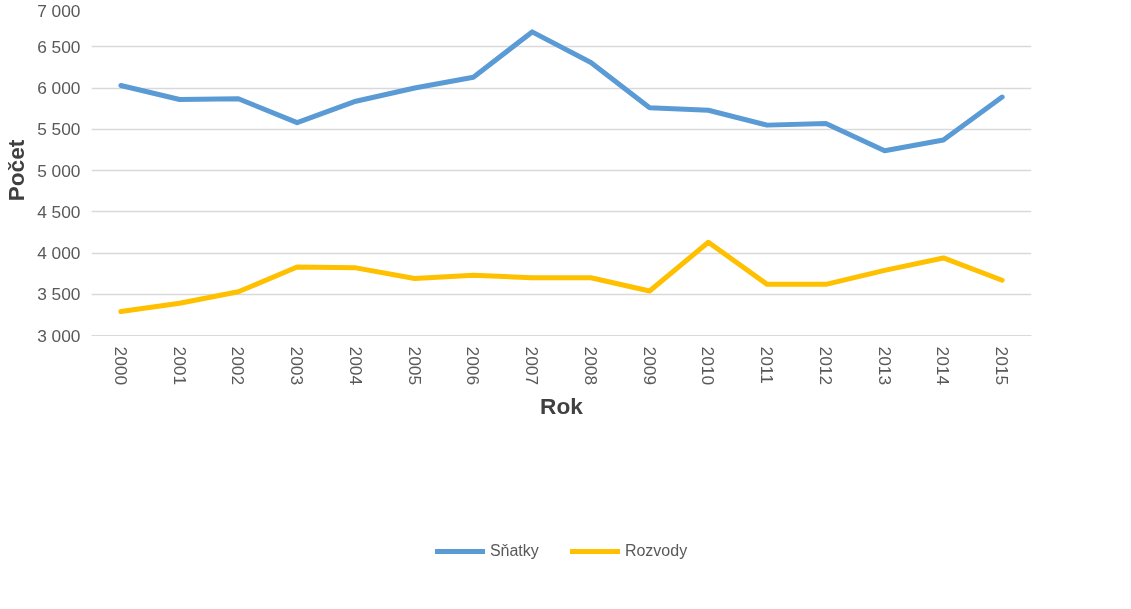 The height and width of the screenshot is (609, 1131). What do you see at coordinates (59, 170) in the screenshot?
I see `y-tick-label: 5 000` at bounding box center [59, 170].